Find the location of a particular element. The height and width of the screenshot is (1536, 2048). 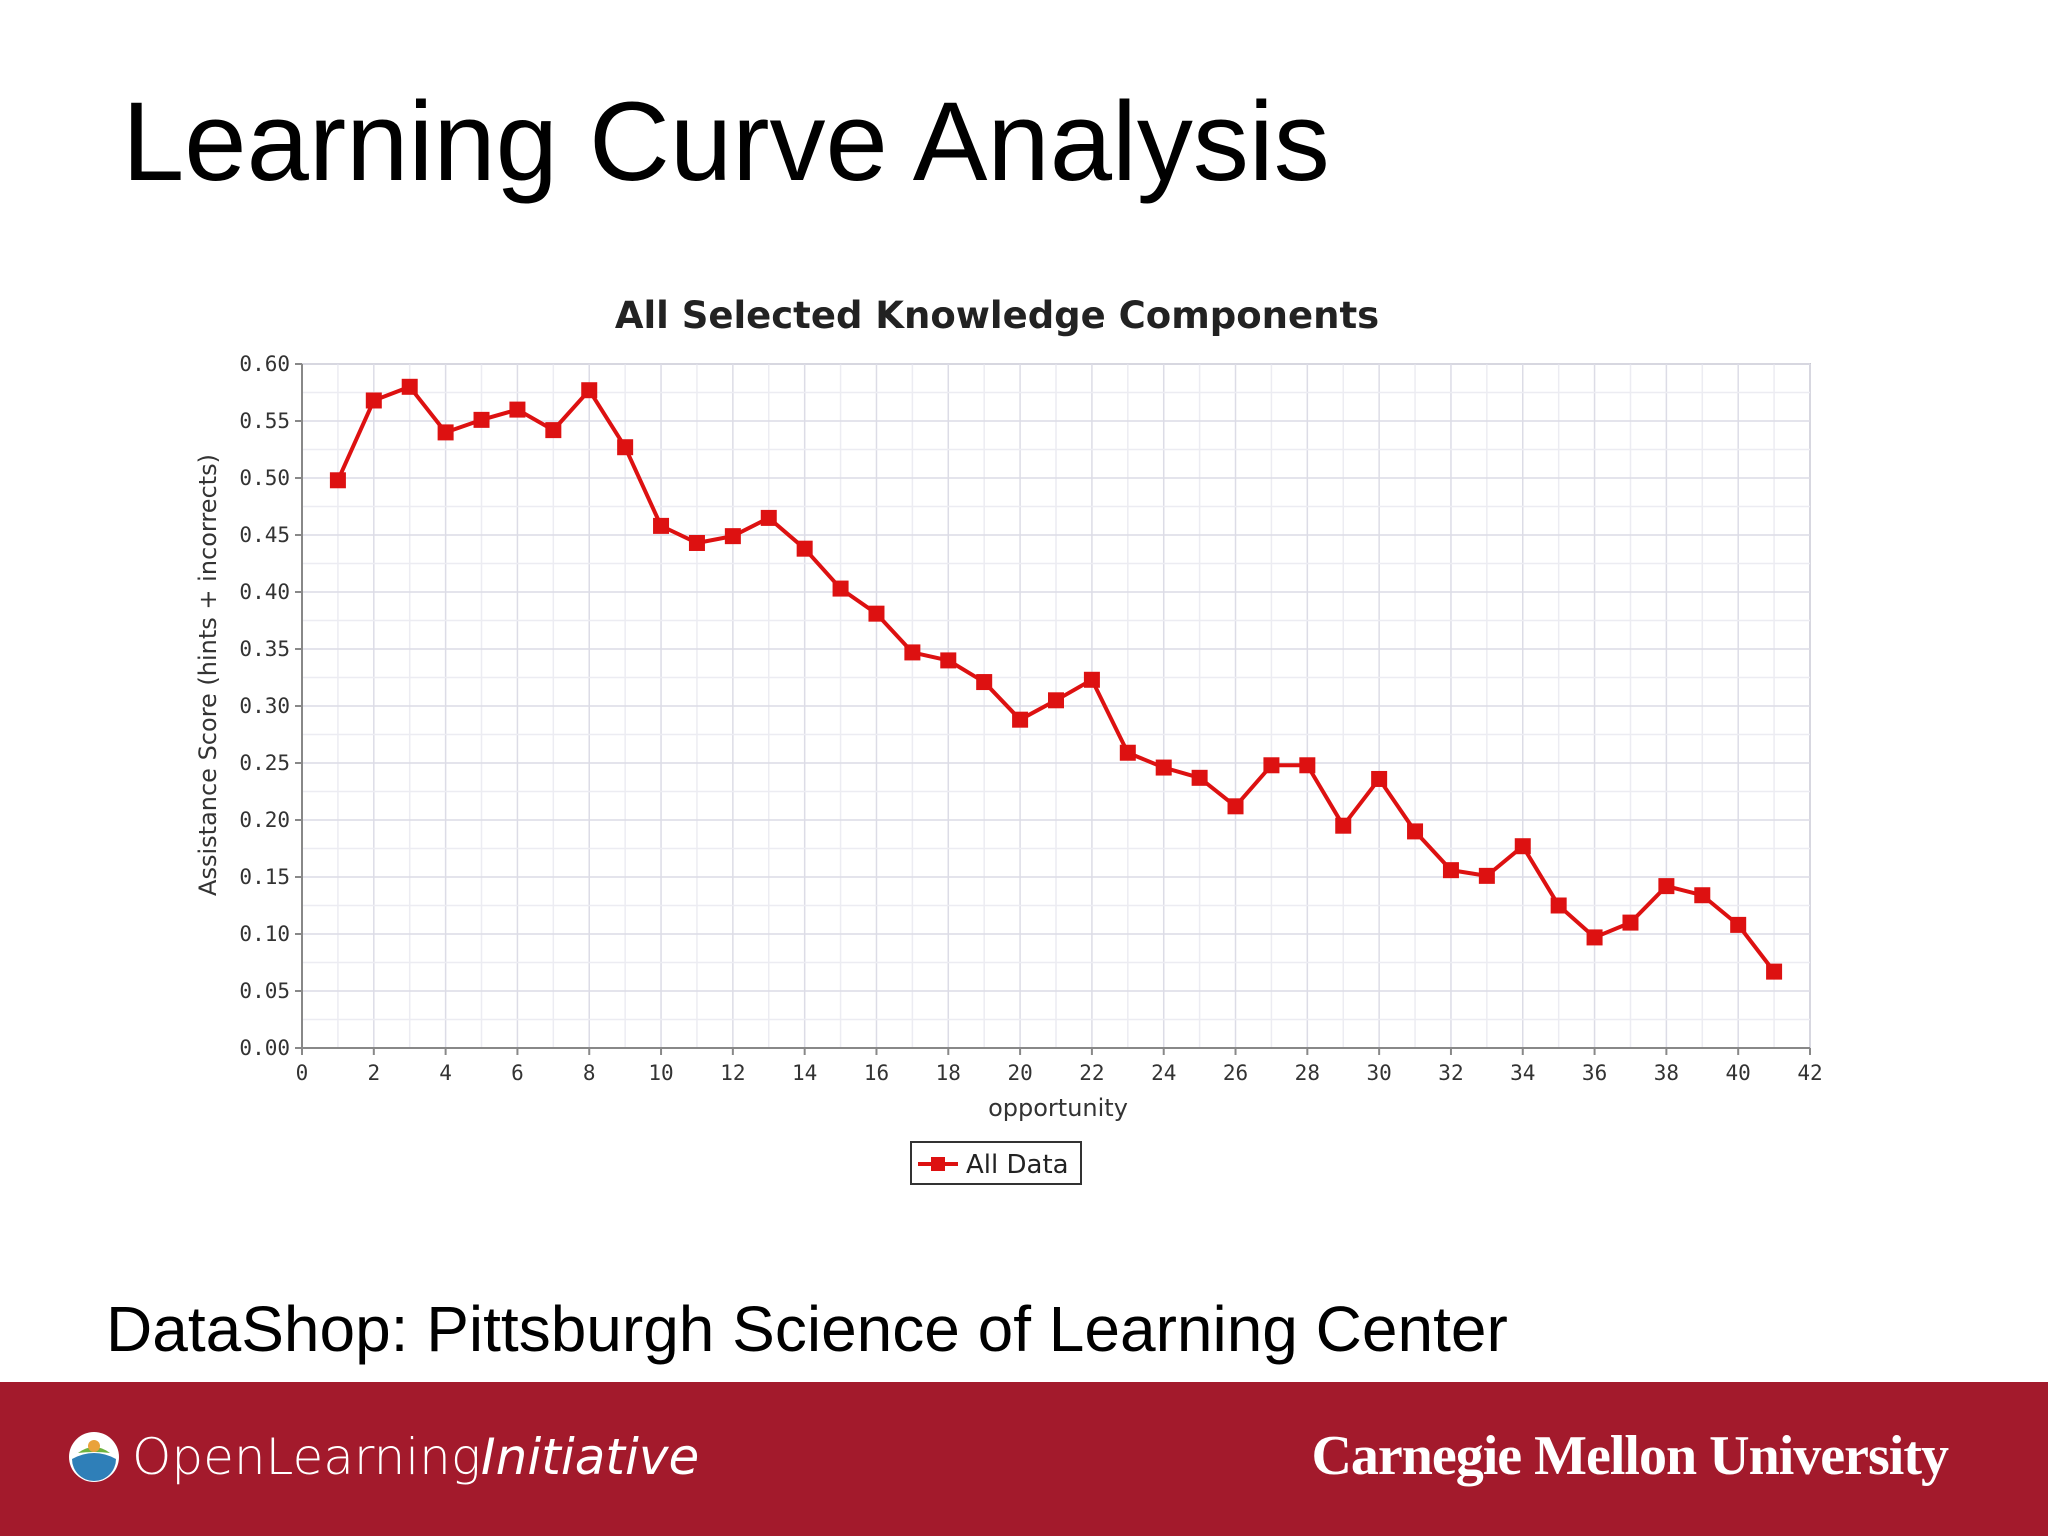

y-tick-label: 0.50 is located at coordinates (264, 478).